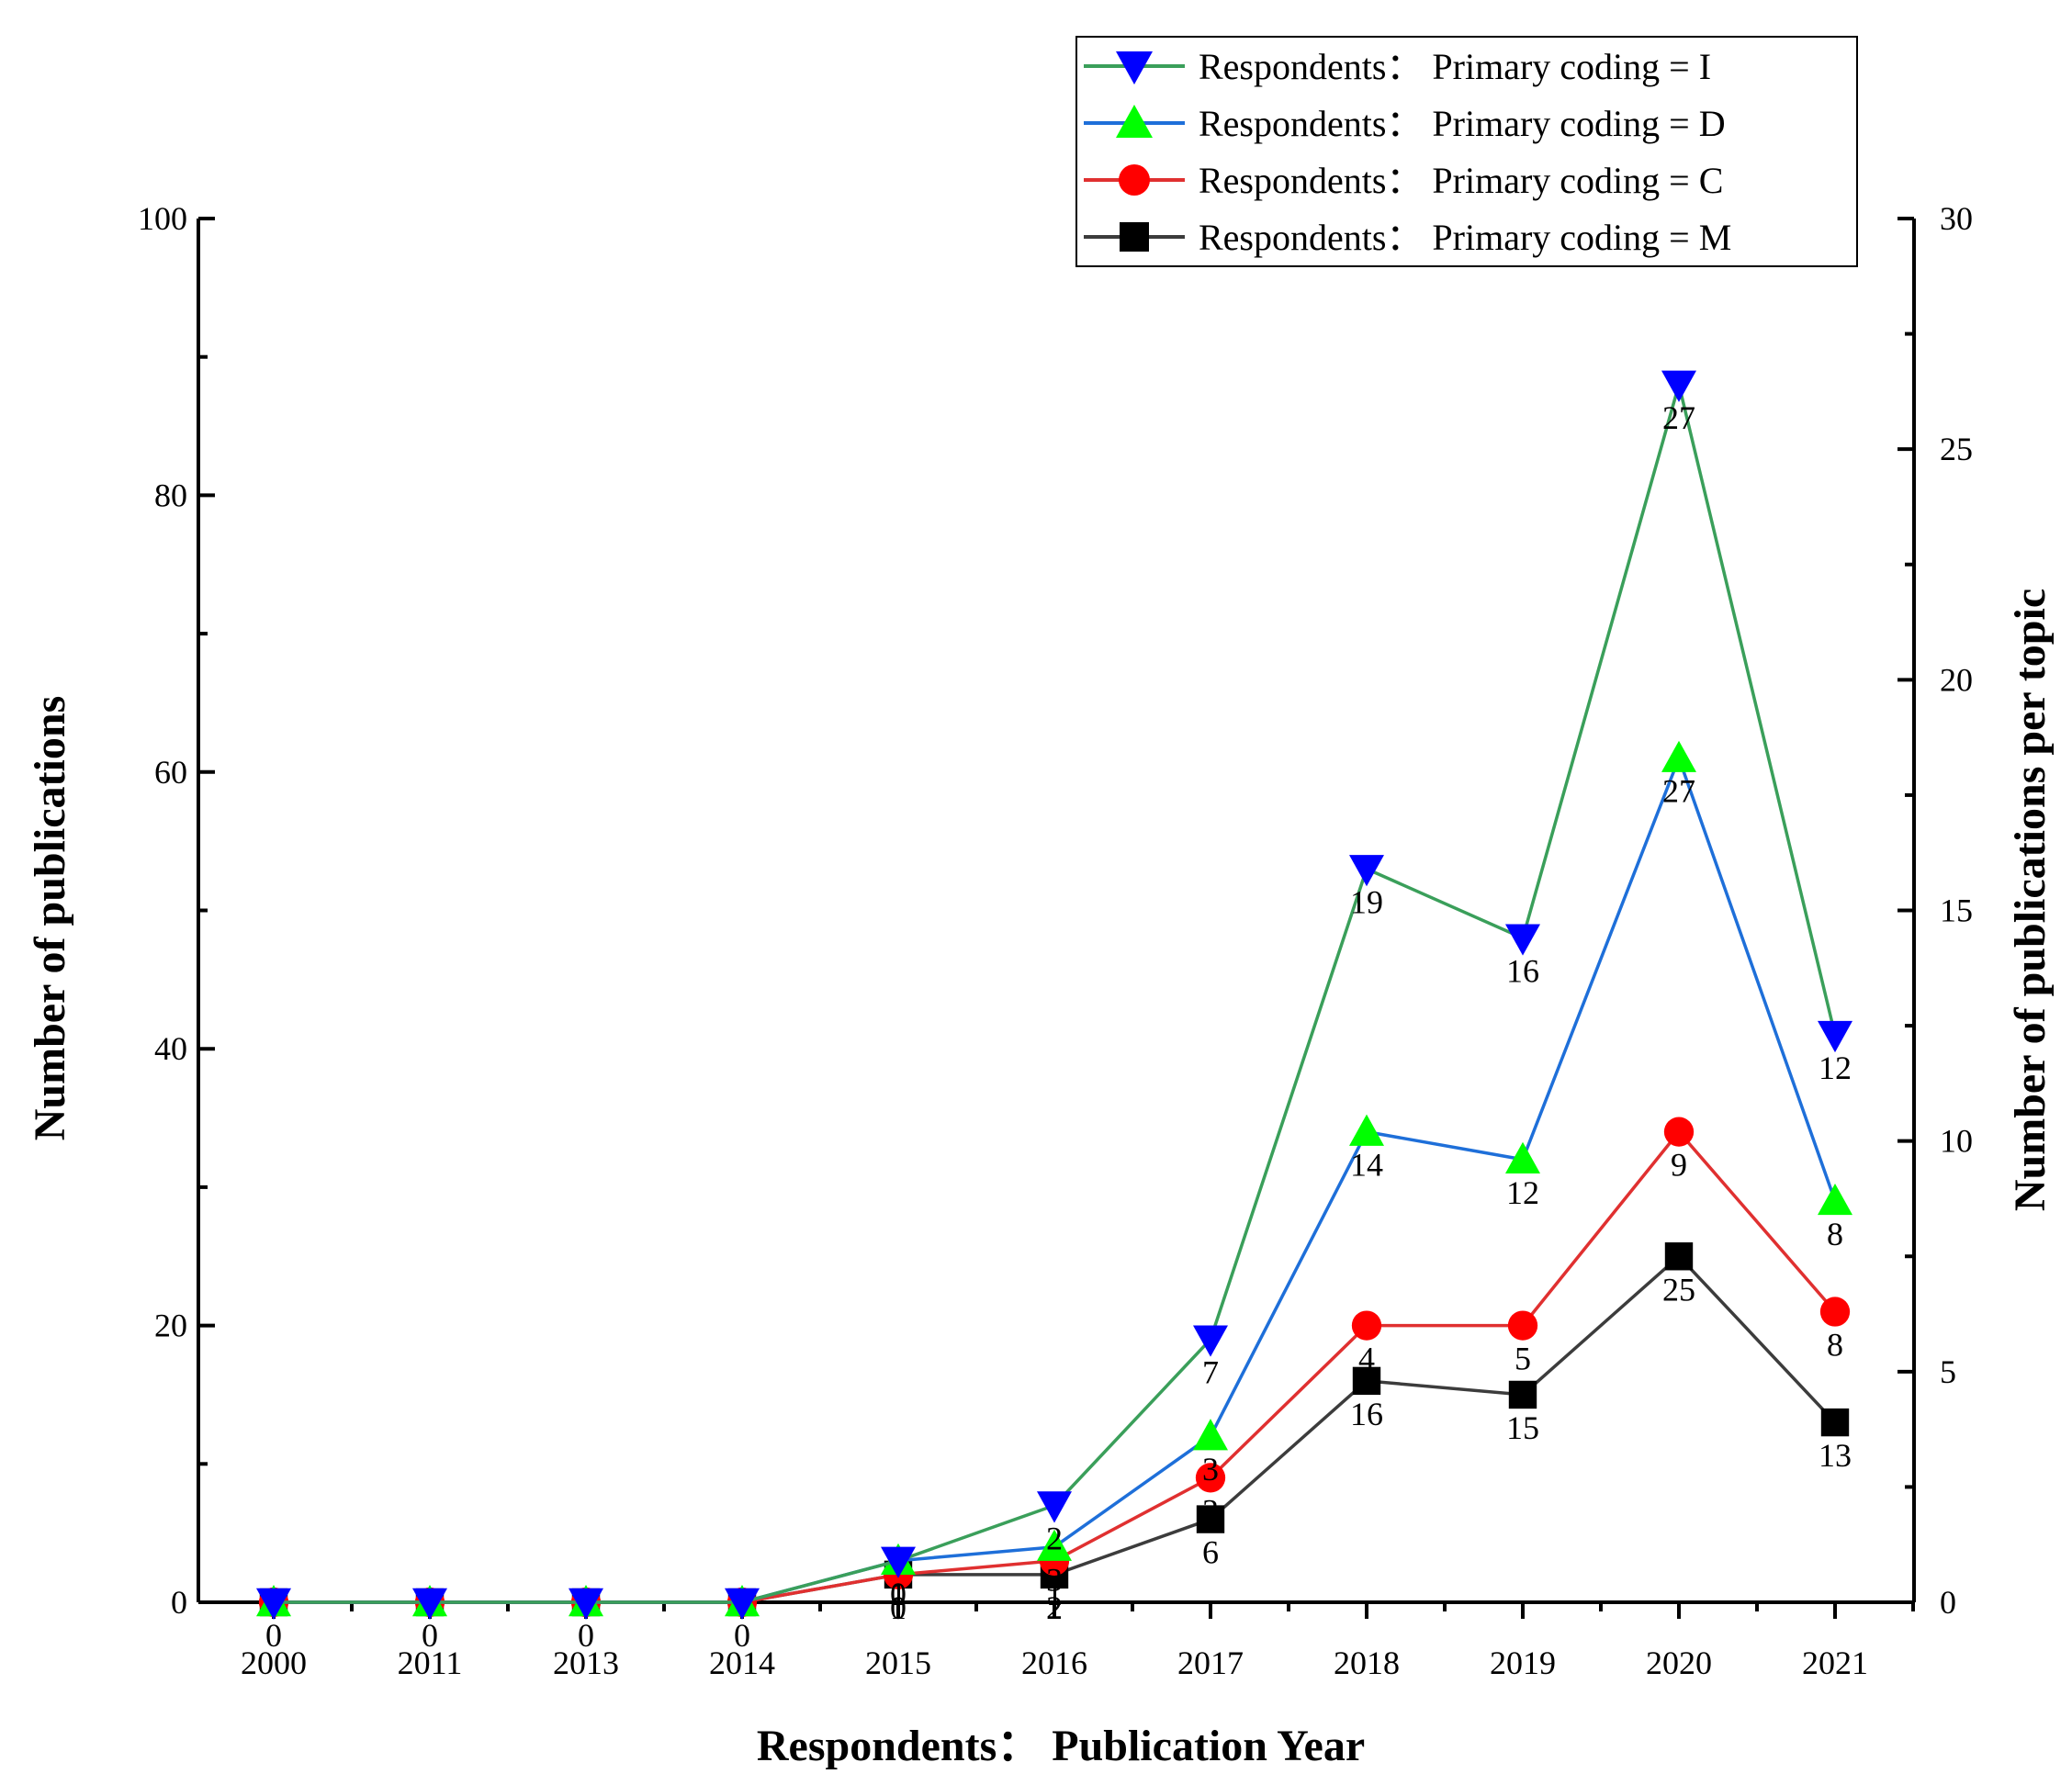  What do you see at coordinates (1957, 1141) in the screenshot?
I see `y-right-tick-label: 10` at bounding box center [1957, 1141].